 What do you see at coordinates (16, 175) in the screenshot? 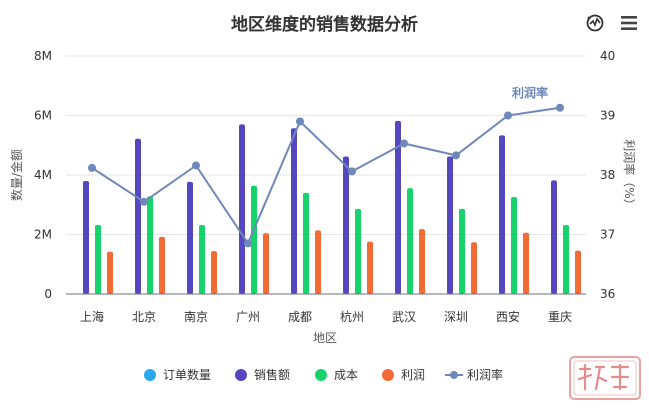
I see `y-axis-title: 数量/金额` at bounding box center [16, 175].